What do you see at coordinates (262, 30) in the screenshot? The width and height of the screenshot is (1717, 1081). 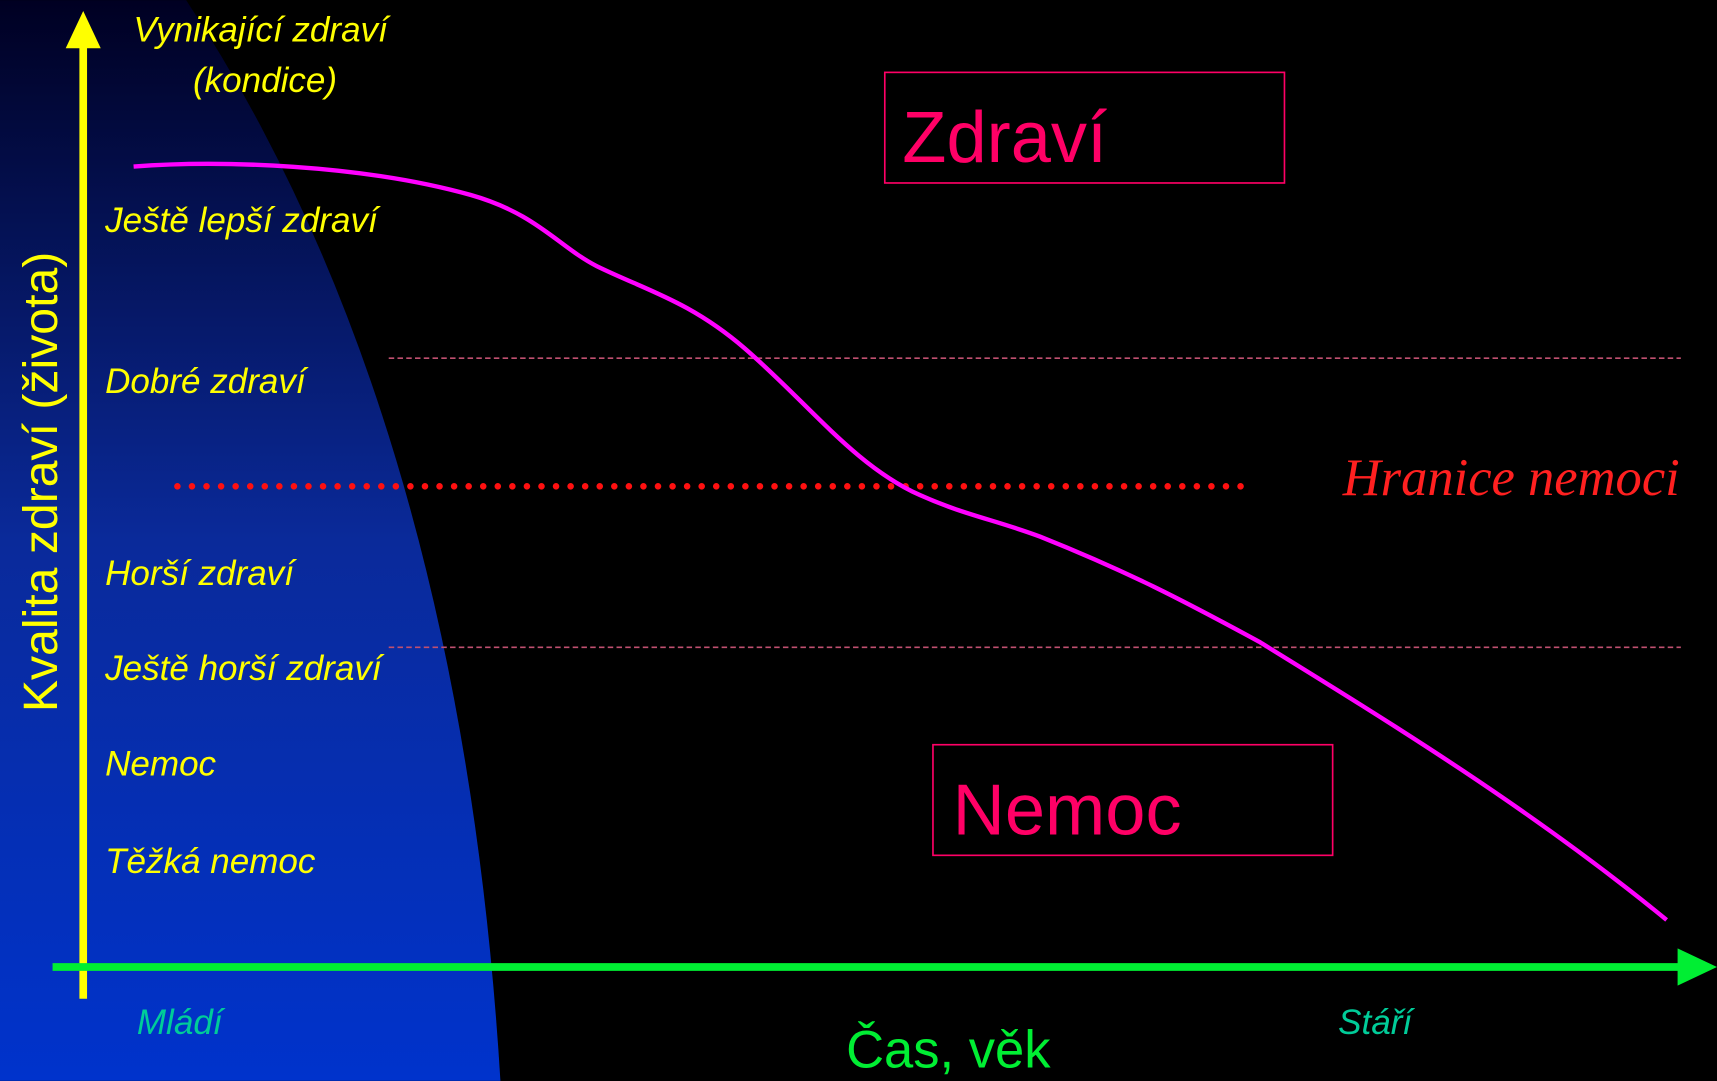 I see `top-level: Vynikající zdraví` at bounding box center [262, 30].